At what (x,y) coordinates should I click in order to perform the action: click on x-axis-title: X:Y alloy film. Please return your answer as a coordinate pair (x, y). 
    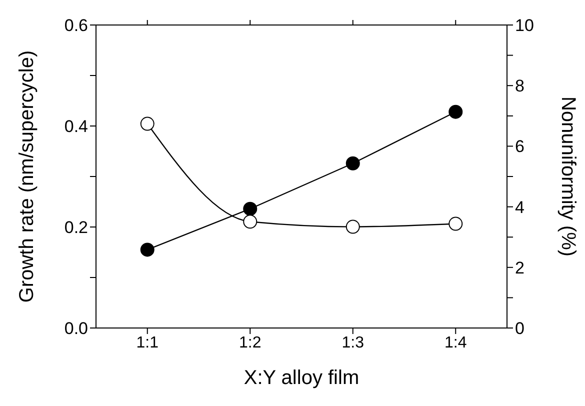
    Looking at the image, I should click on (302, 378).